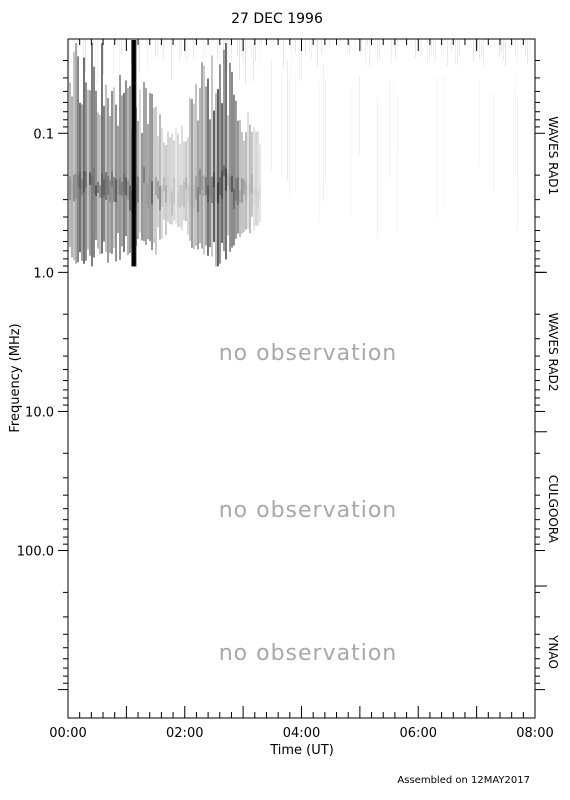 The height and width of the screenshot is (800, 570). Describe the element at coordinates (463, 780) in the screenshot. I see `footer-assembled: Assembled on 12MAY2017` at that location.